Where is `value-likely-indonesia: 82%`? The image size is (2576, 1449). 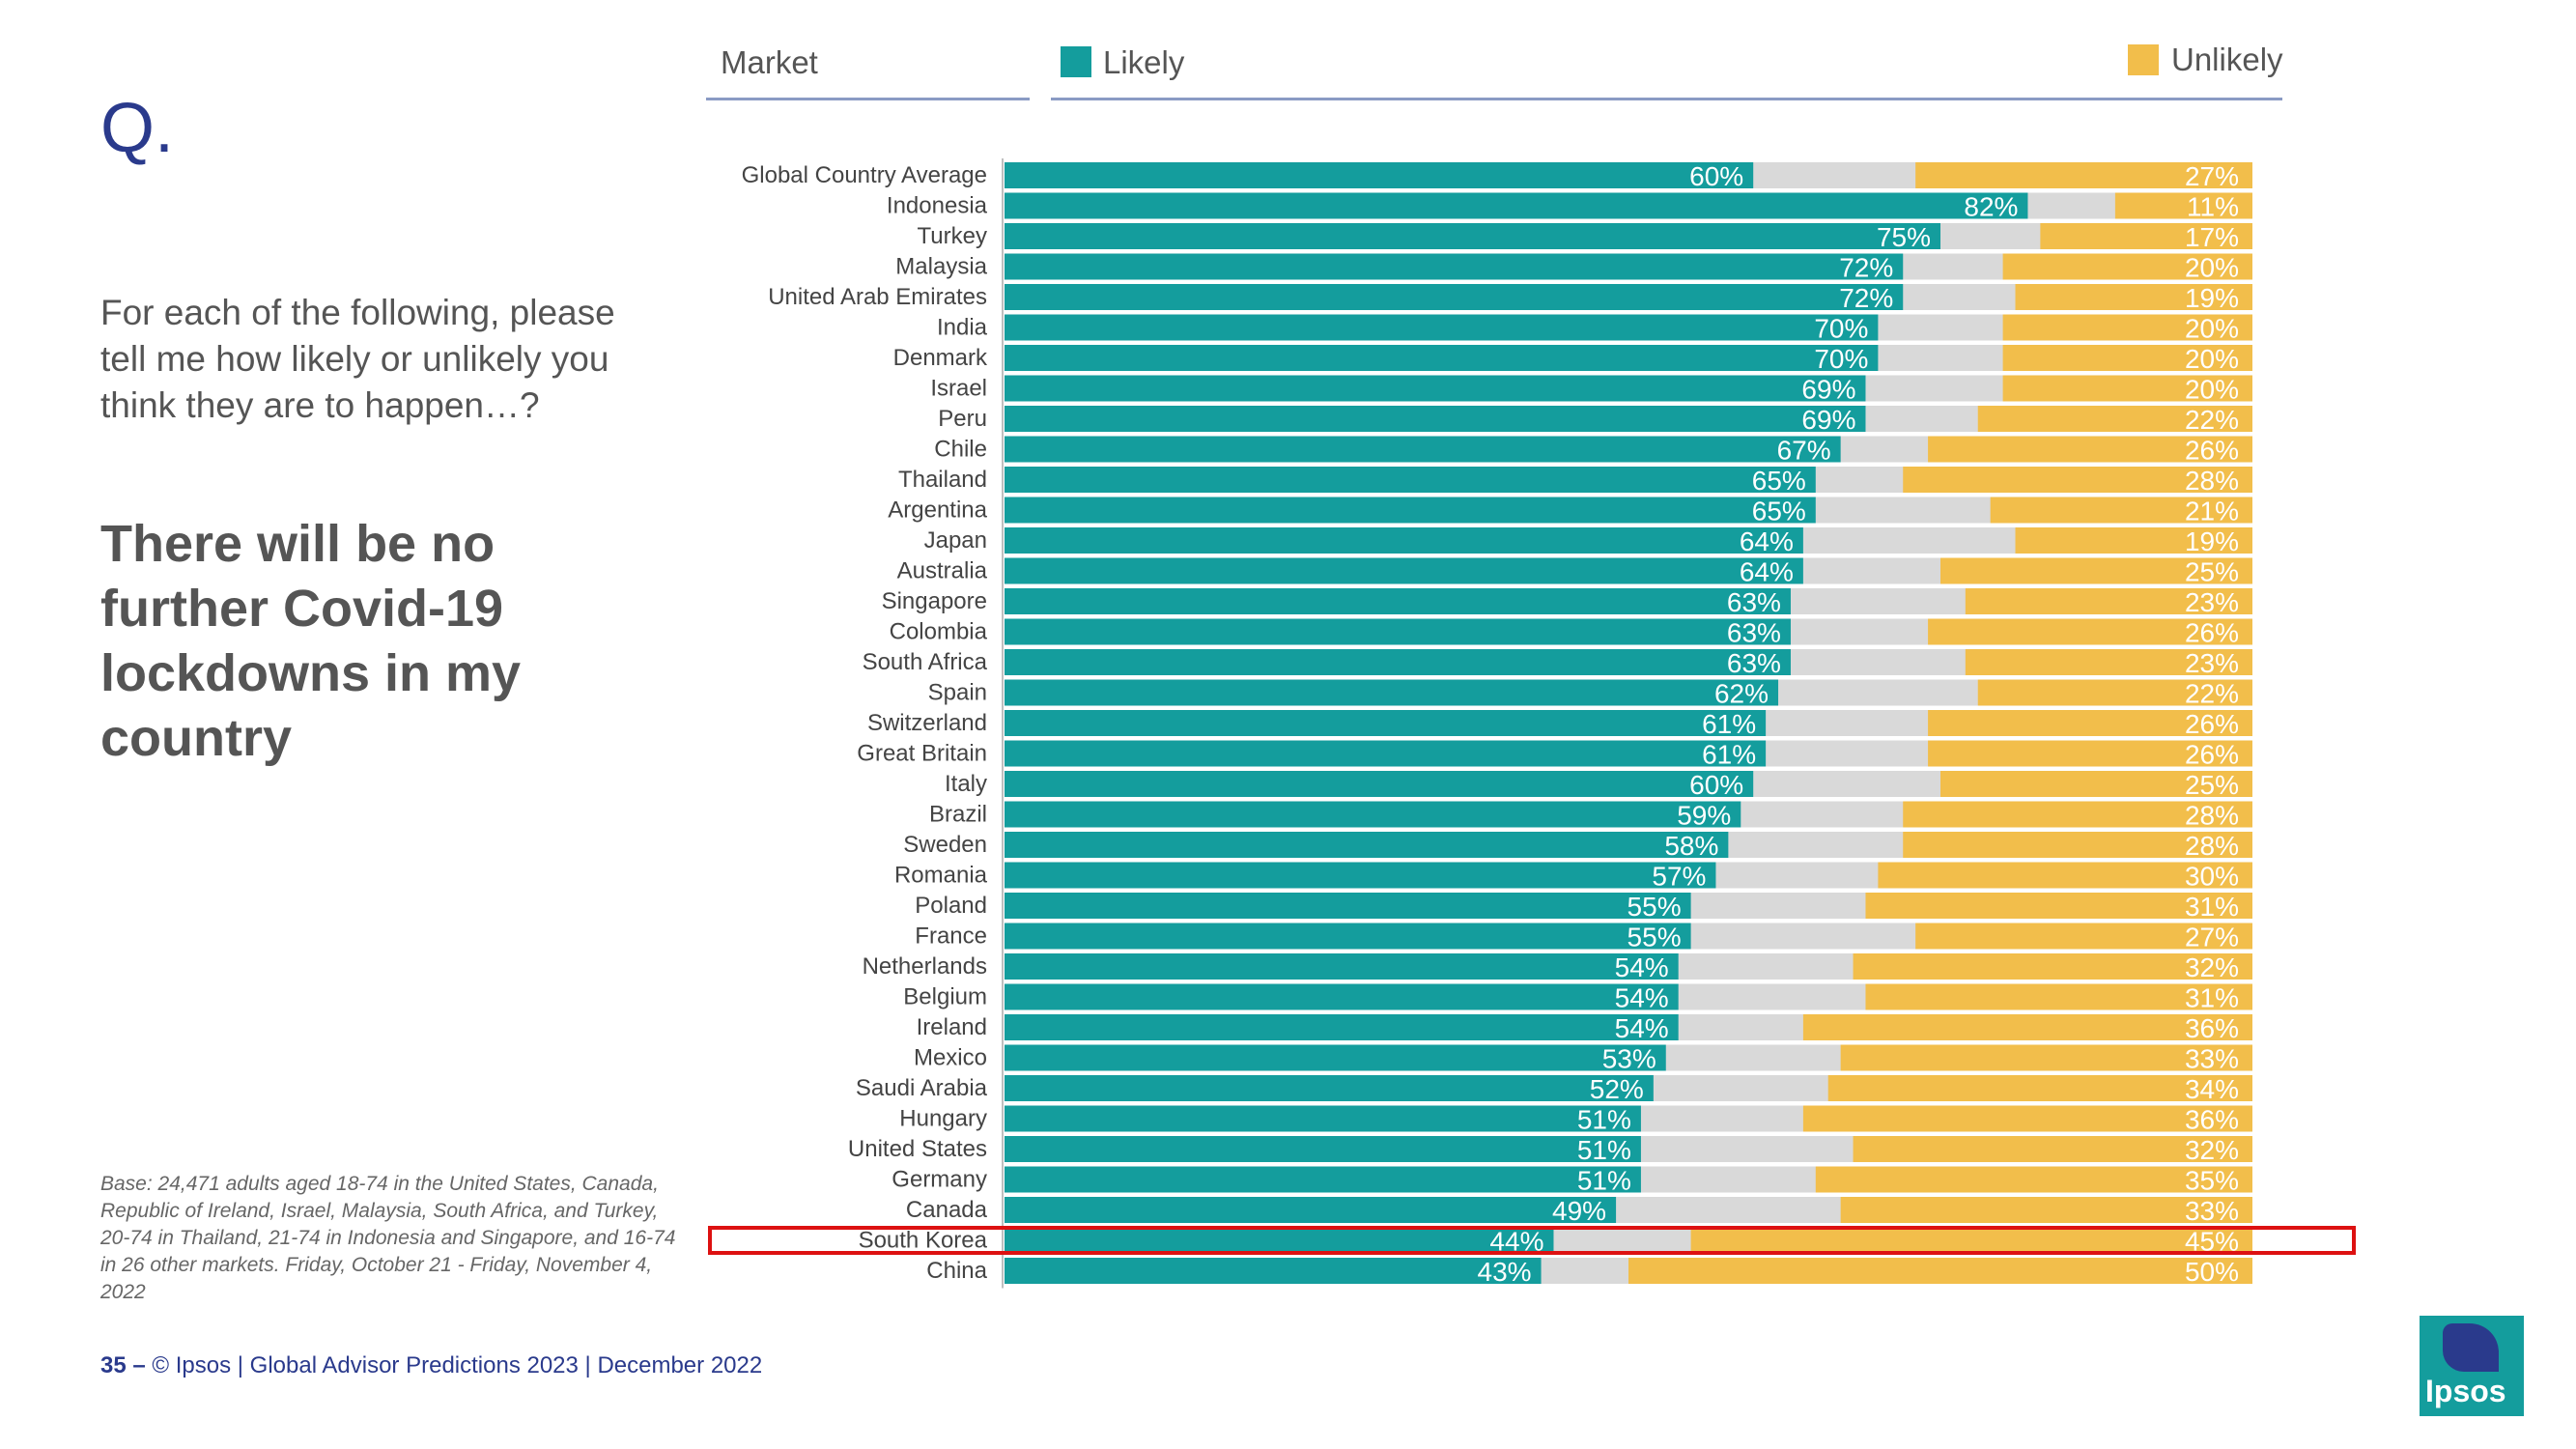
value-likely-indonesia: 82% is located at coordinates (1991, 207).